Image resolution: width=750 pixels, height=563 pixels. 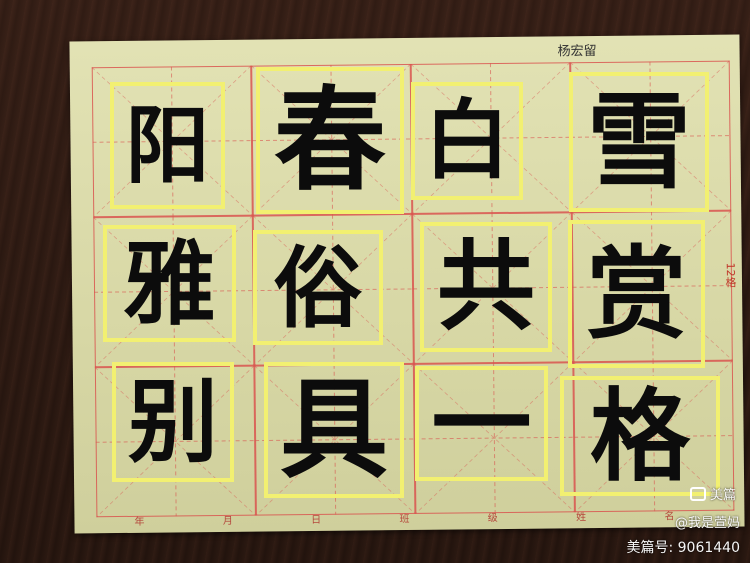 I want to click on brush-character: 春, so click(x=330, y=140).